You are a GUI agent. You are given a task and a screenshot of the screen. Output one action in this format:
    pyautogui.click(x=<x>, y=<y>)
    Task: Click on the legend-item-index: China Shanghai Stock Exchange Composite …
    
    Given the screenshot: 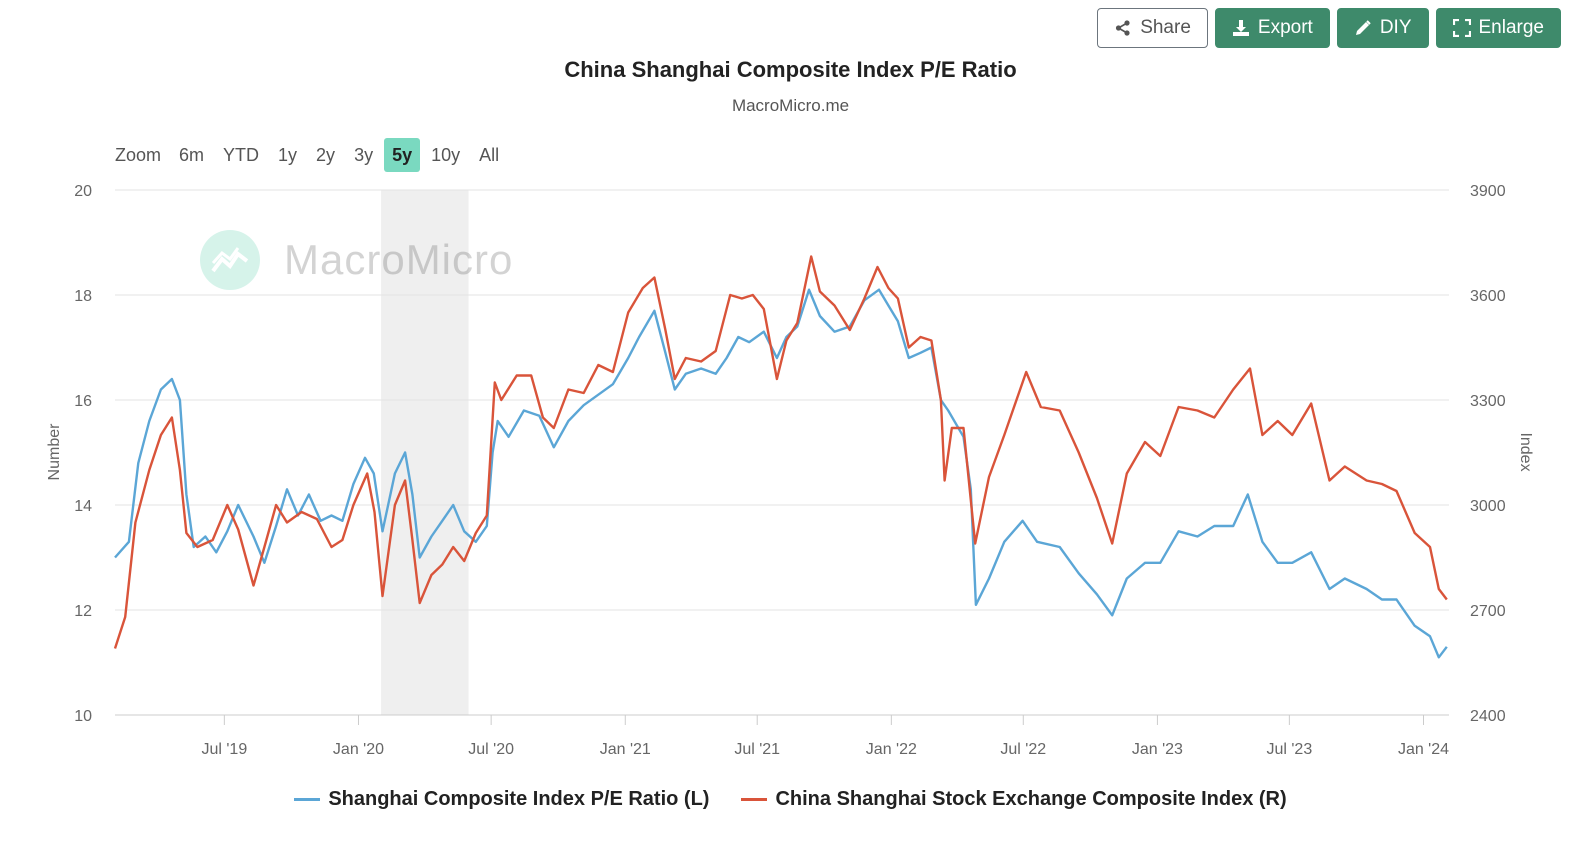 What is the action you would take?
    pyautogui.click(x=1014, y=799)
    